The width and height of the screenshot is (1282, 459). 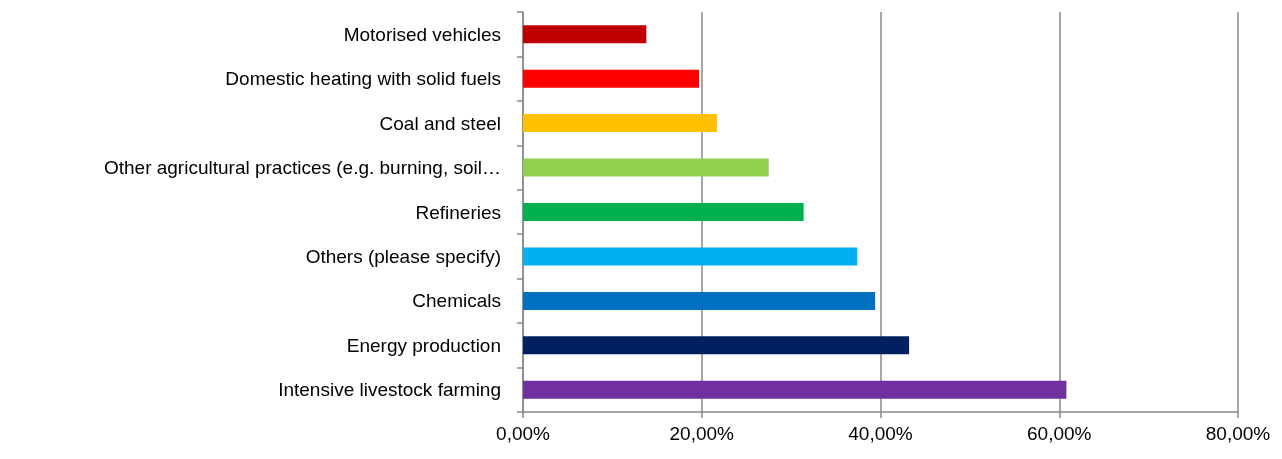 I want to click on y-tick-label: Intensive livestock farming, so click(x=389, y=390).